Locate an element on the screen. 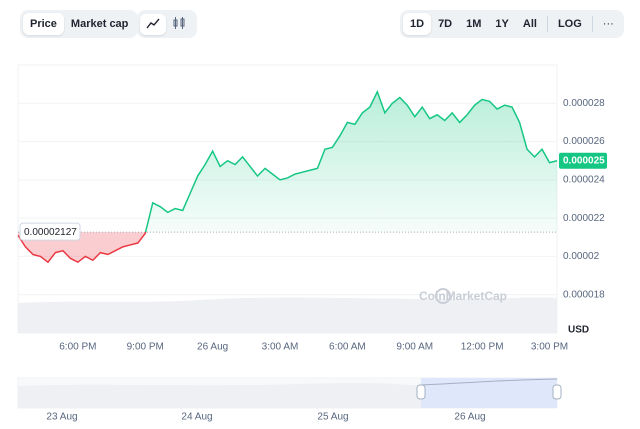 The width and height of the screenshot is (640, 429). range: 1D is located at coordinates (417, 24).